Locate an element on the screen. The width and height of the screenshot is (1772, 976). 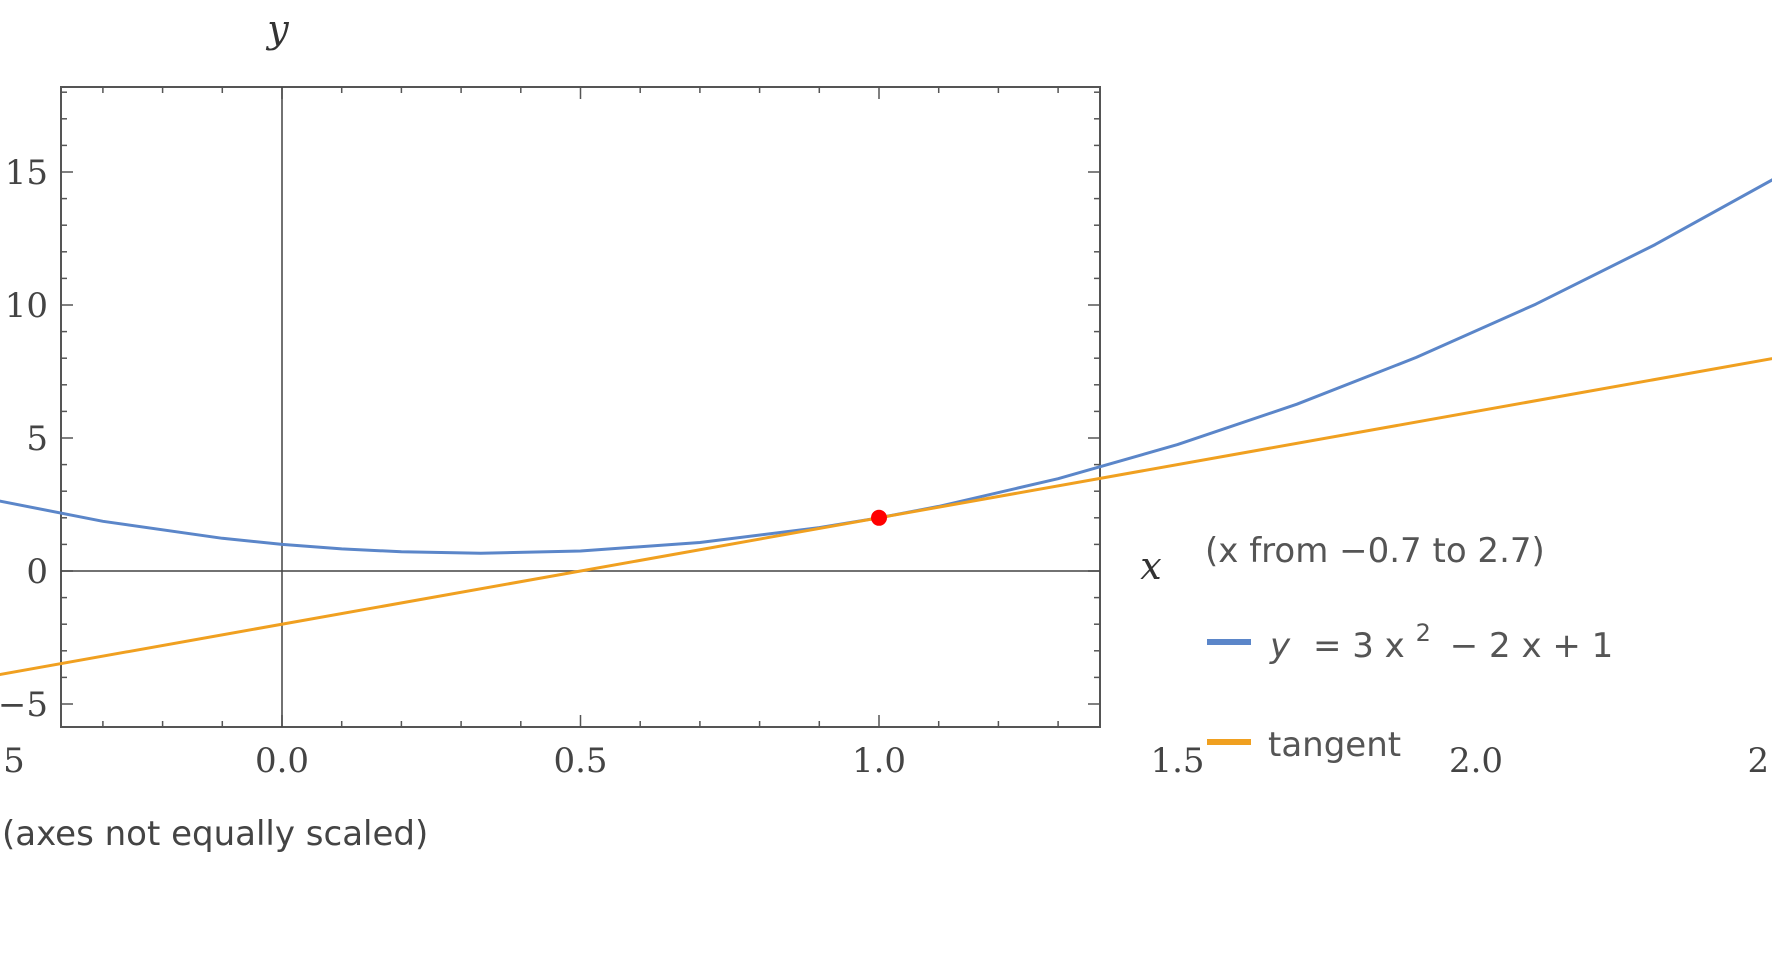
tangent-point is located at coordinates (879, 517).